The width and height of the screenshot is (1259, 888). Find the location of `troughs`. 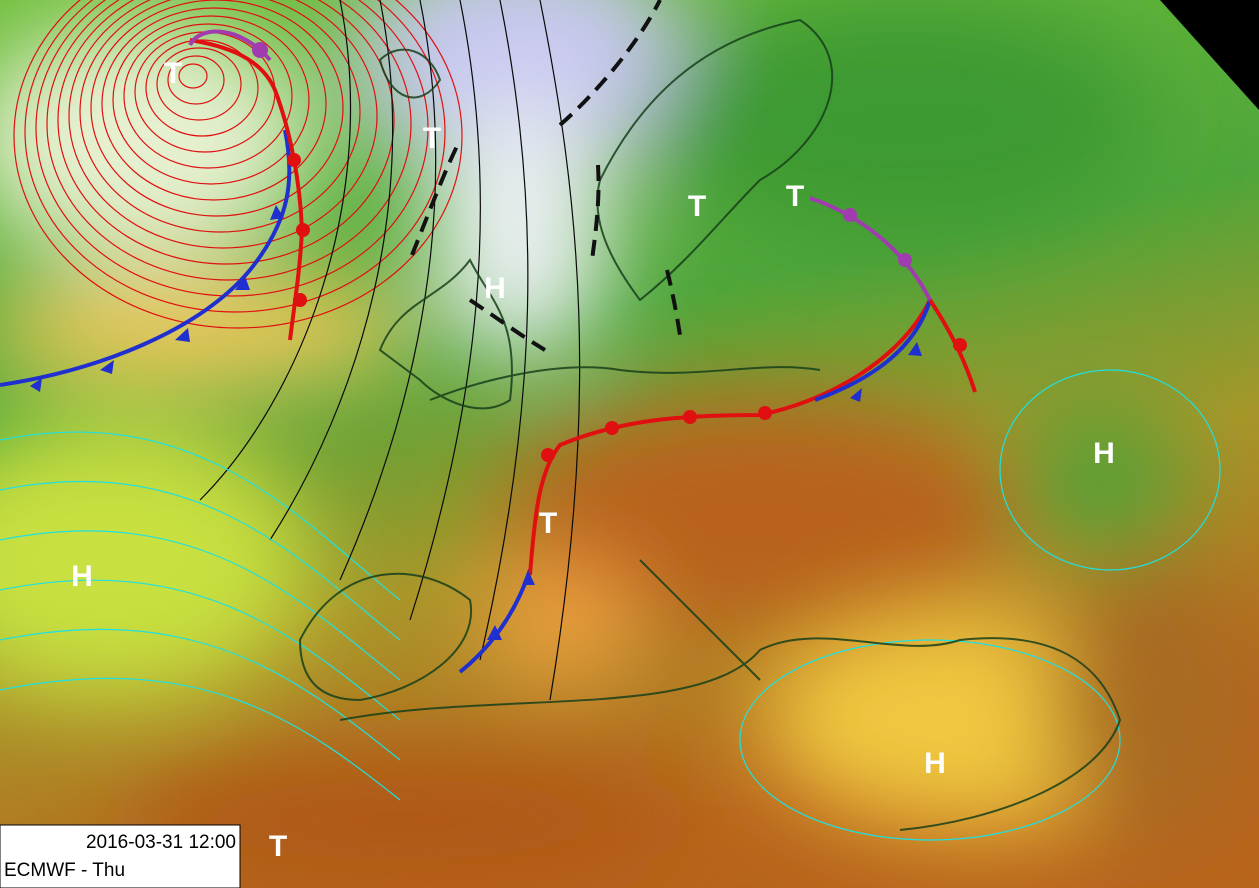

troughs is located at coordinates (546, 176).